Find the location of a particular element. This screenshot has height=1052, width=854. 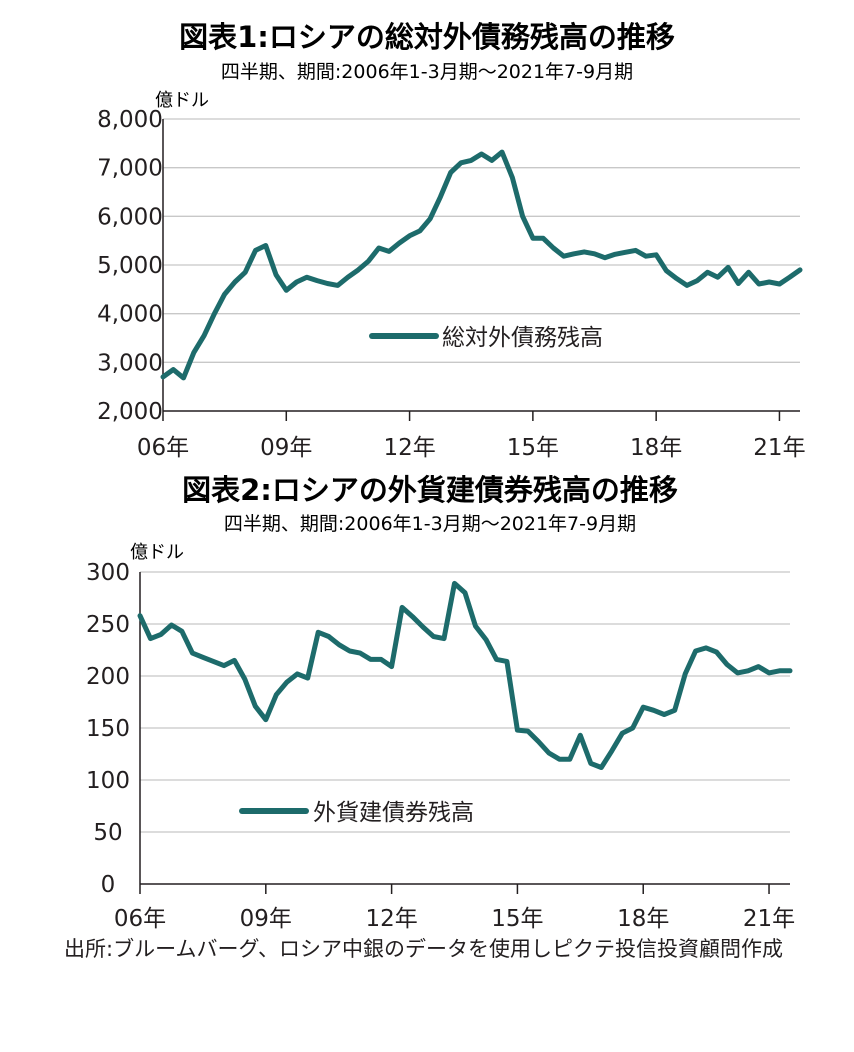

chart2-y-tick-label: 100 is located at coordinates (108, 781).